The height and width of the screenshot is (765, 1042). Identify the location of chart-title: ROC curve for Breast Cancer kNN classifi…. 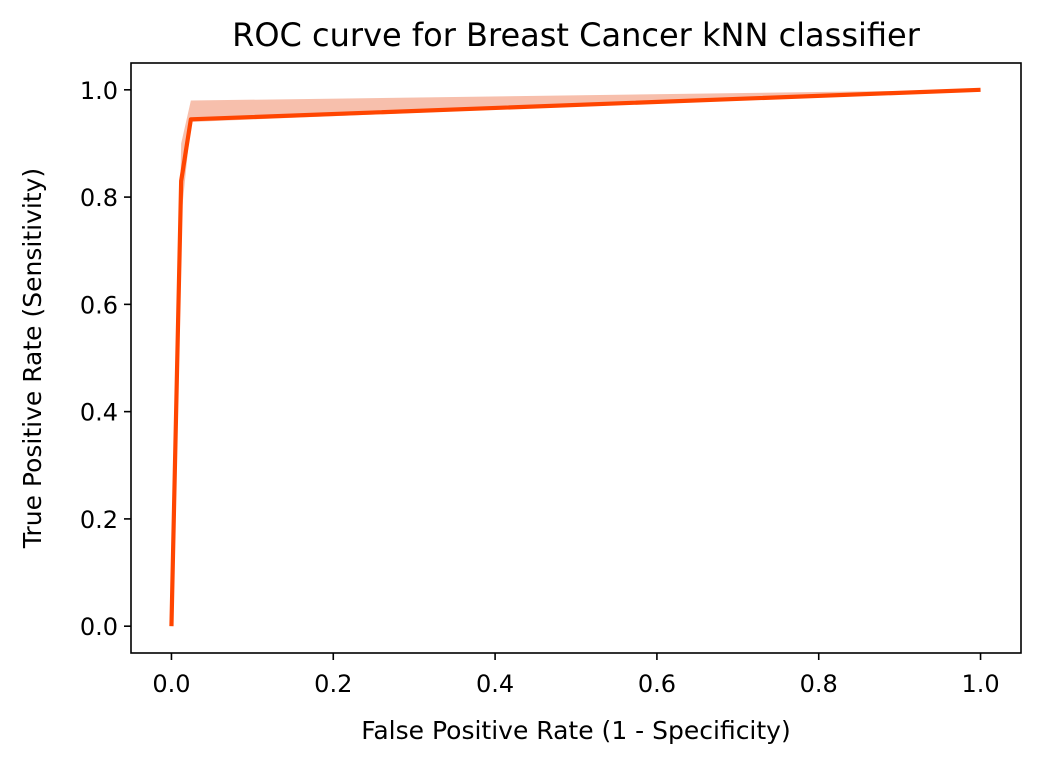
(576, 35).